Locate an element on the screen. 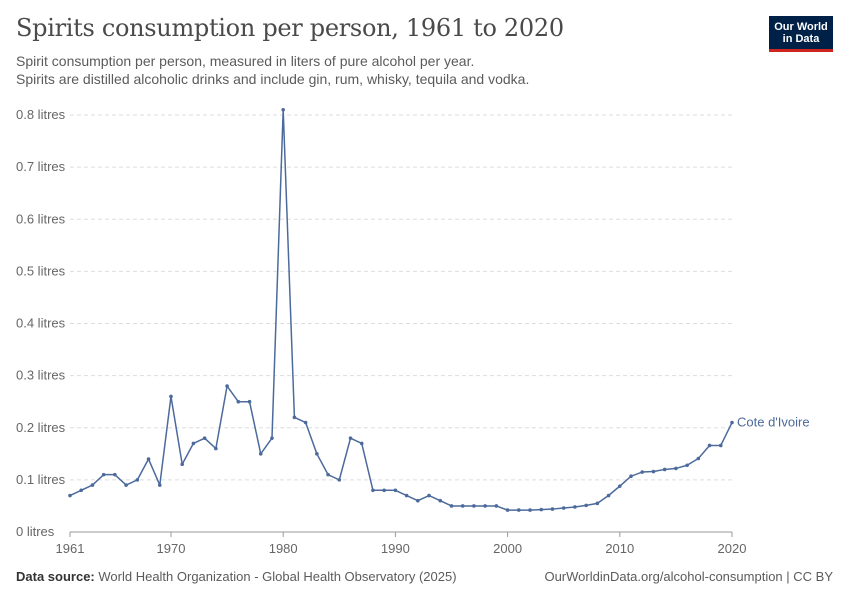  x-axis-ticks: 1961 1970 1980 1990 2000 2010 2020 is located at coordinates (401, 544).